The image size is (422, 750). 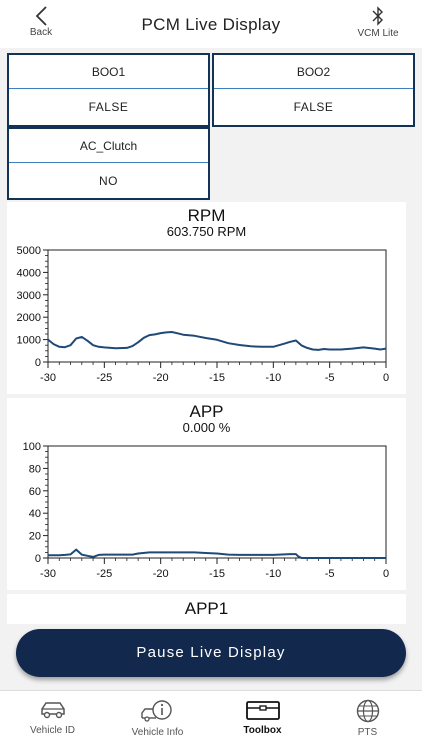 I want to click on chart-title: APP1, so click(x=206, y=608).